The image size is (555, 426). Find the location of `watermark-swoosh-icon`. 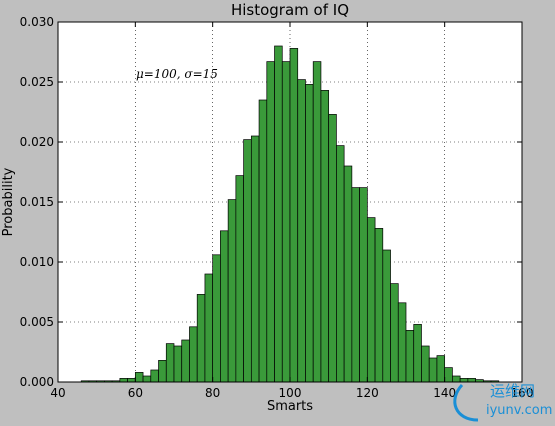

watermark-swoosh-icon is located at coordinates (466, 402).